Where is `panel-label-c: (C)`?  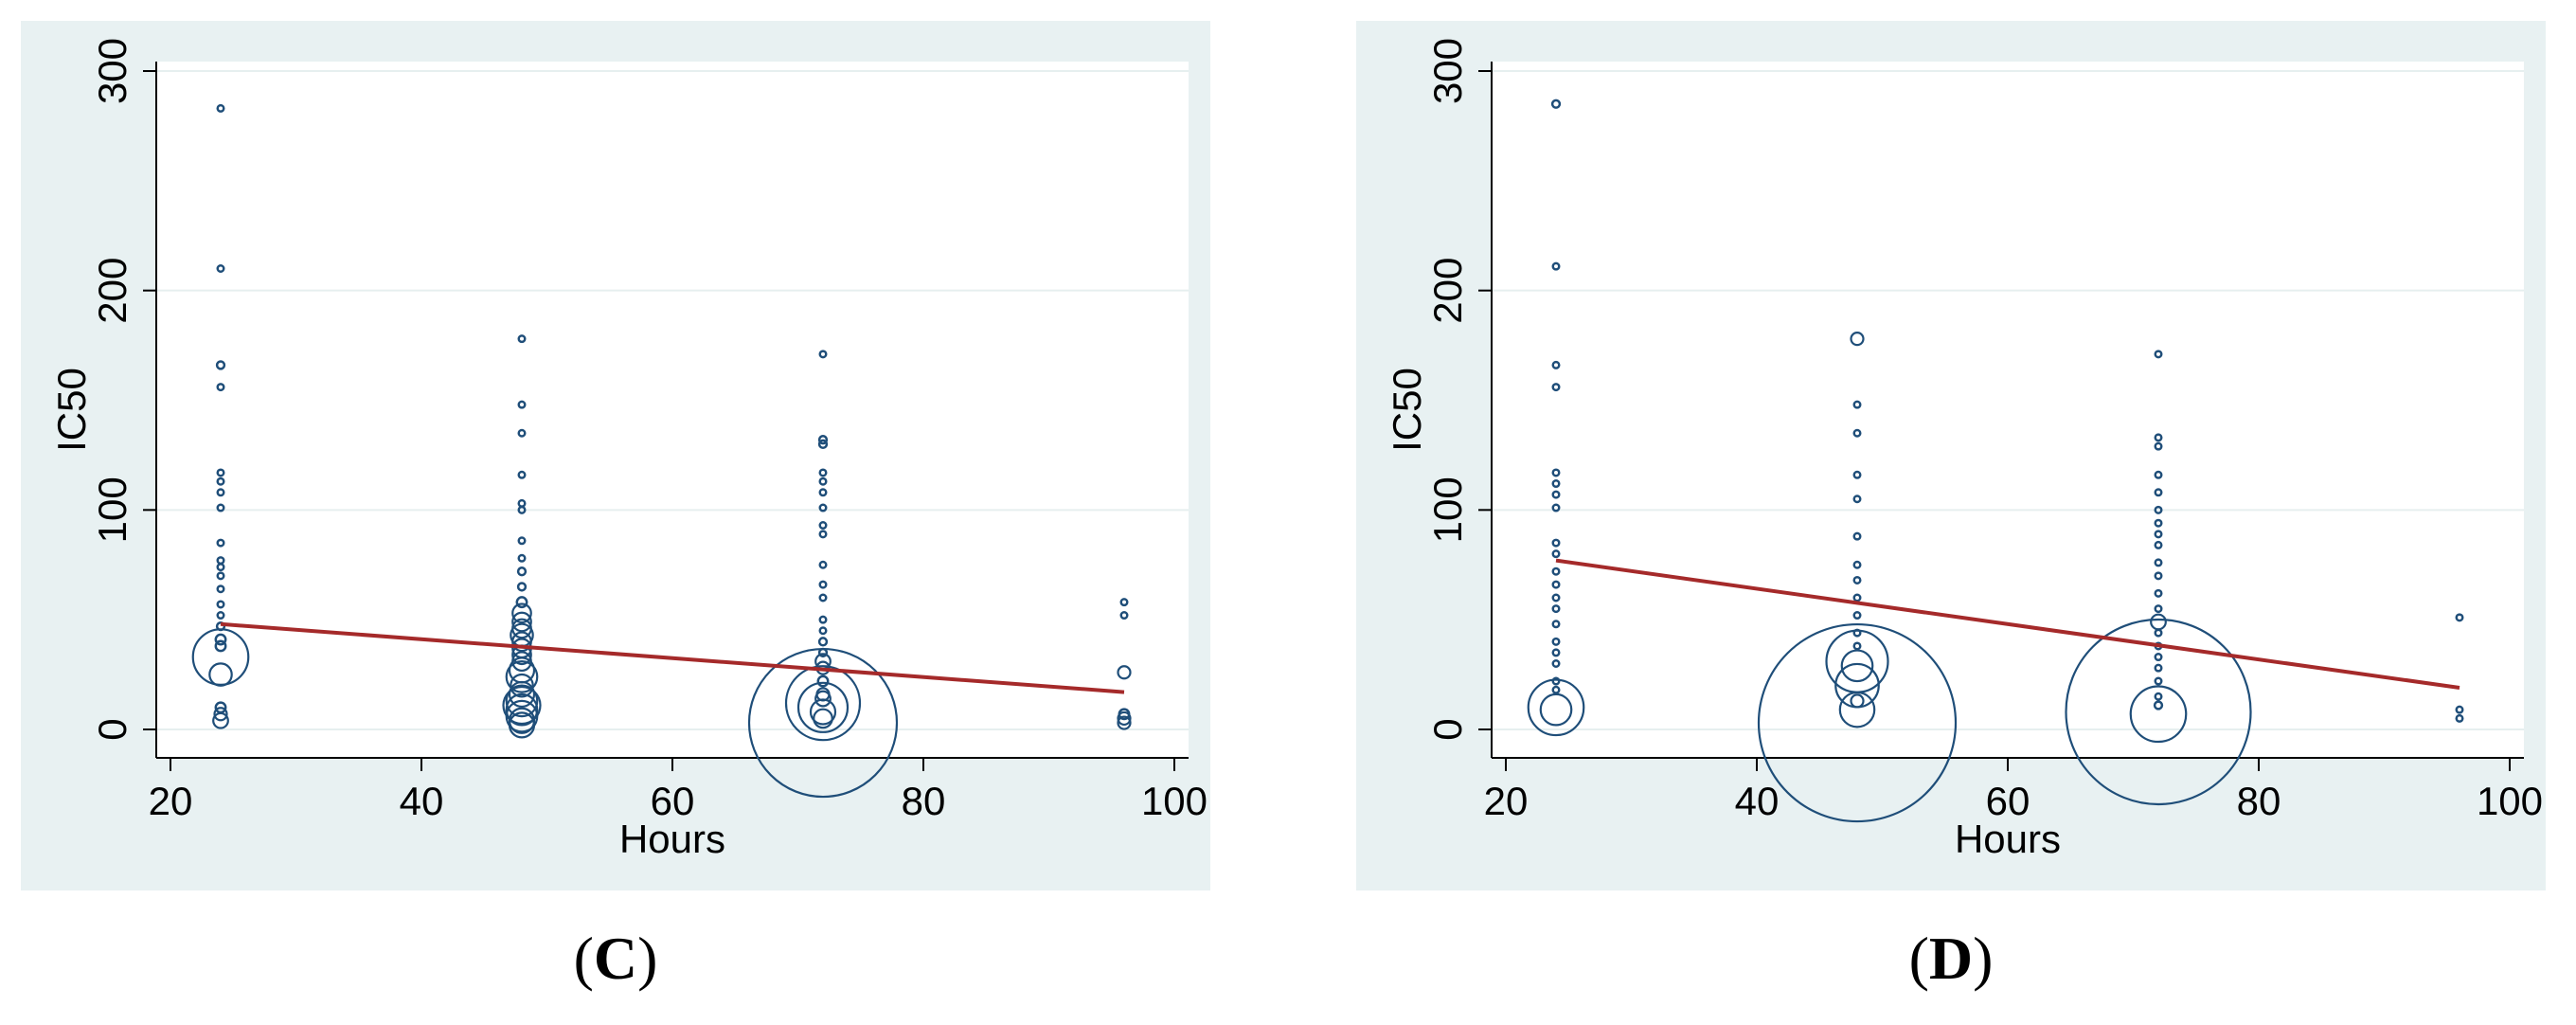
panel-label-c: (C) is located at coordinates (615, 959).